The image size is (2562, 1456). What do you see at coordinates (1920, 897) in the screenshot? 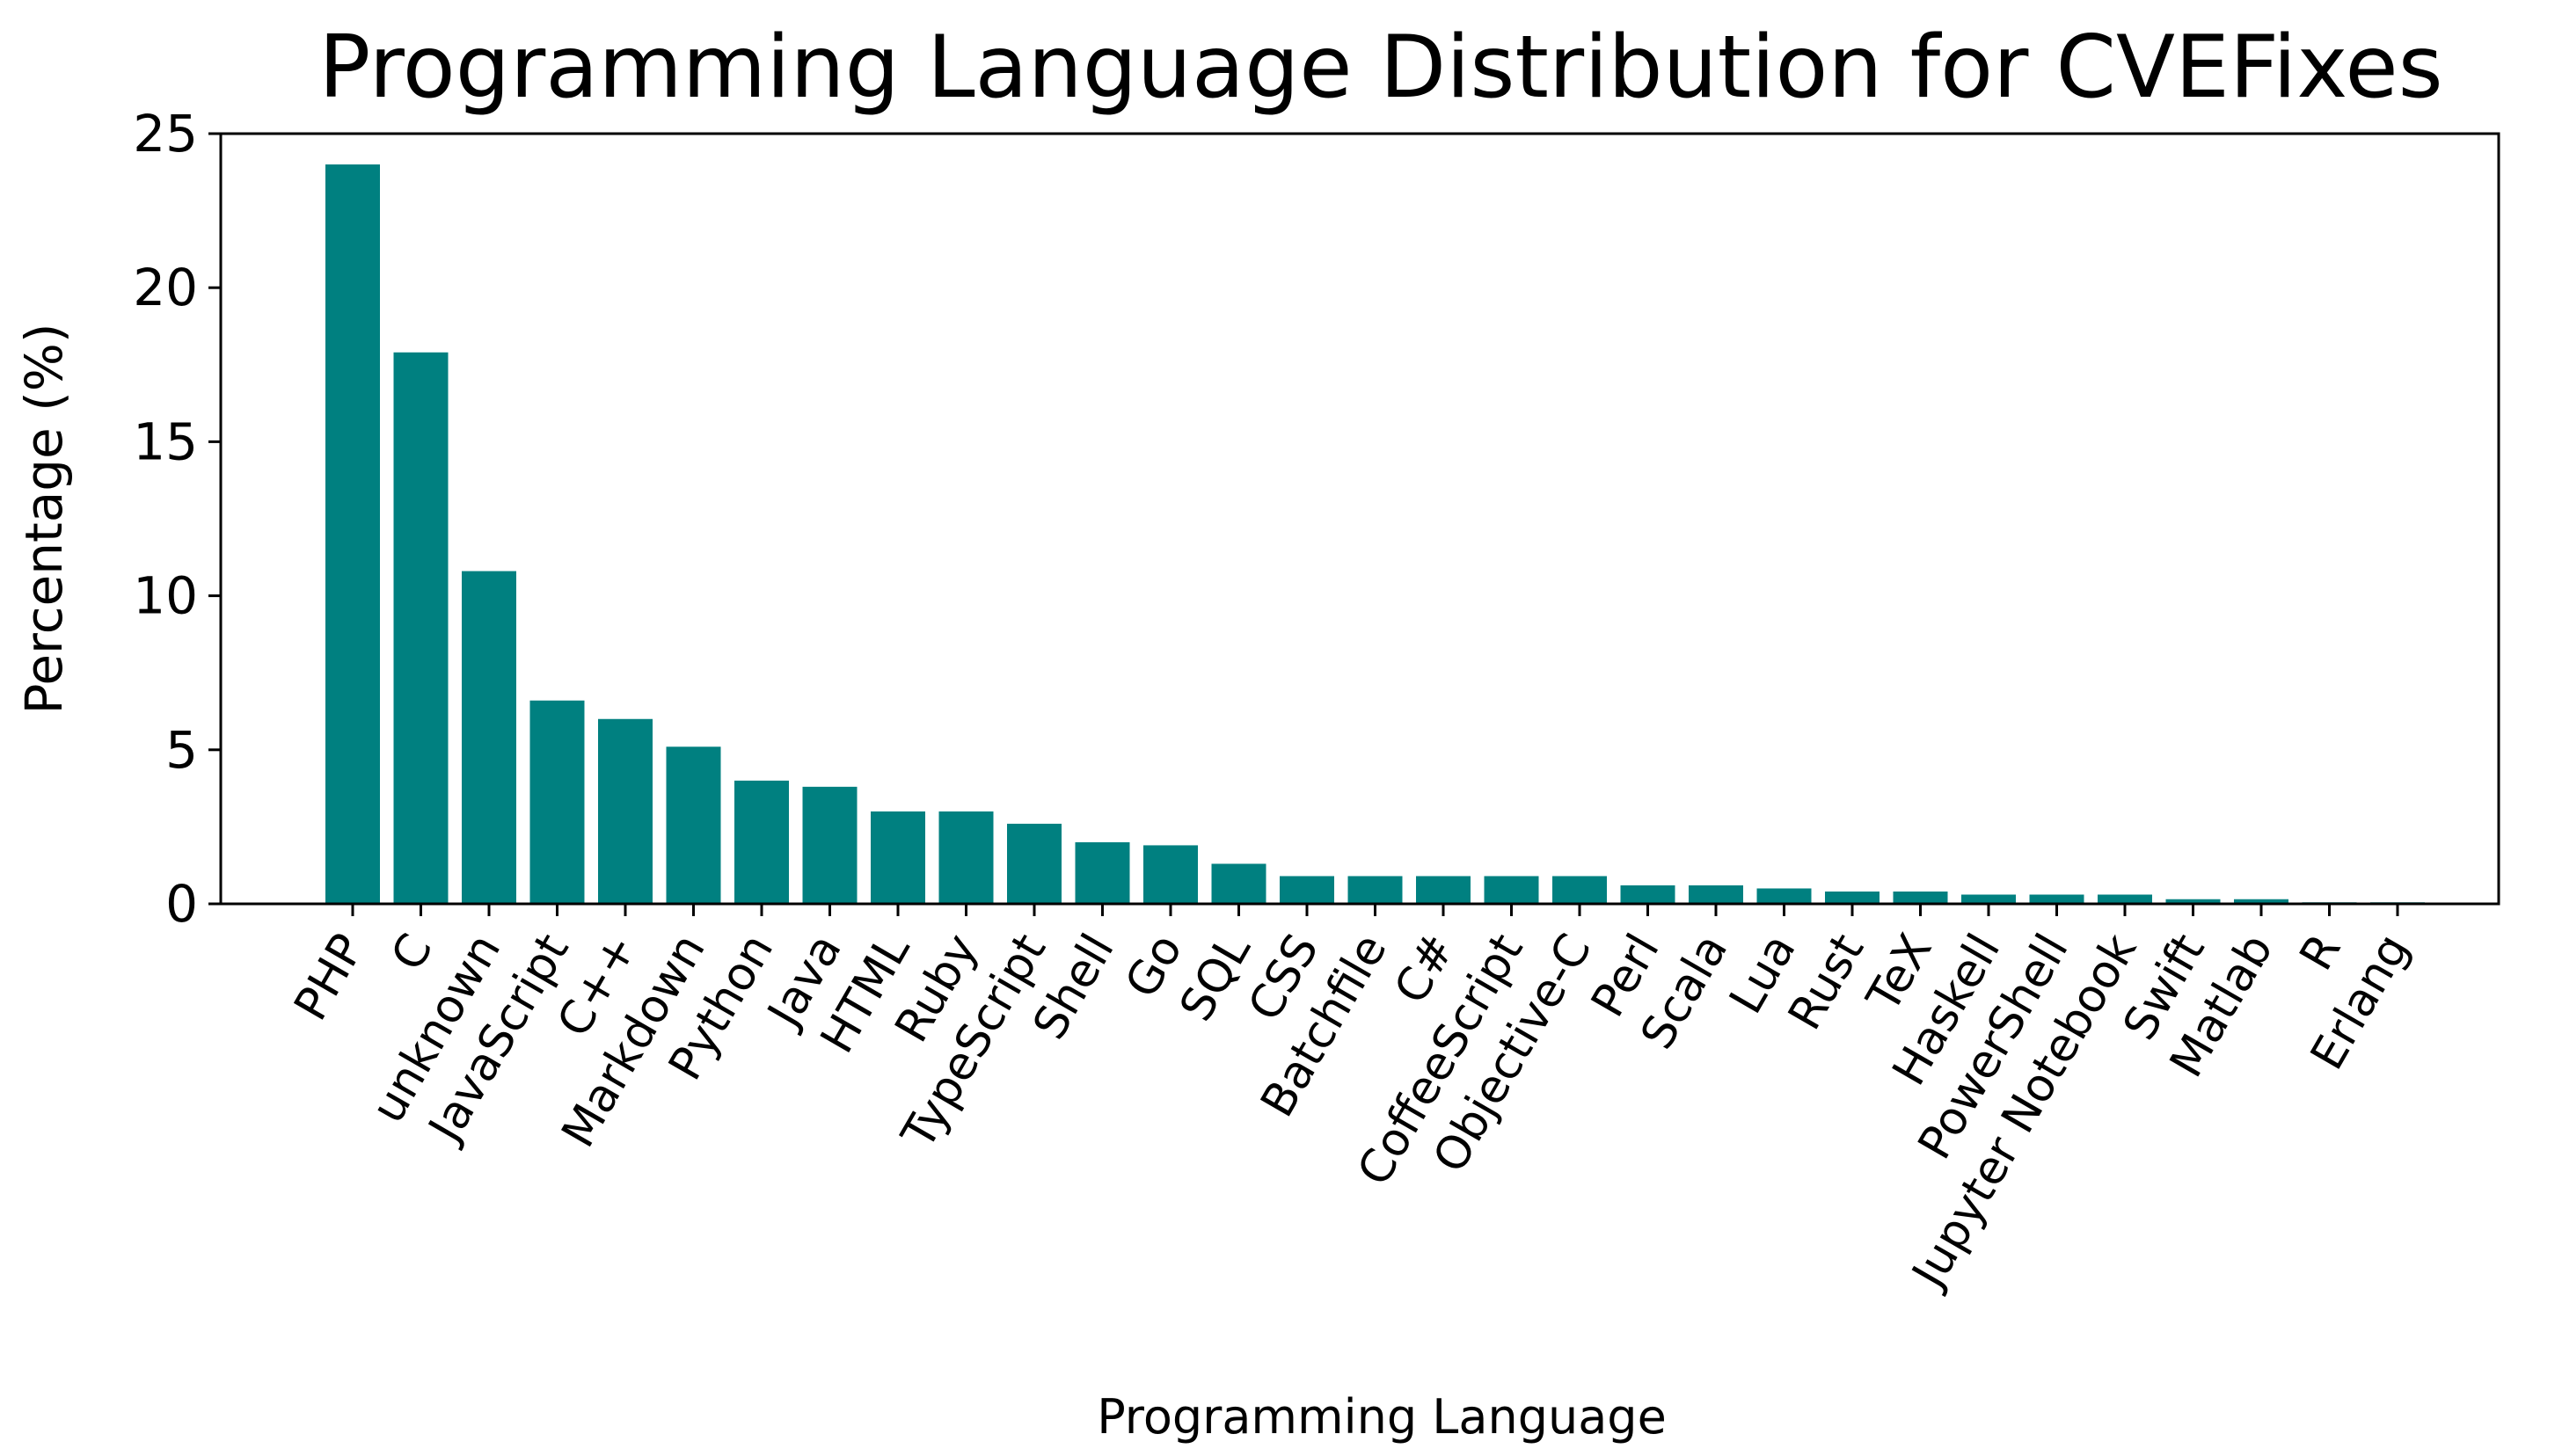
I see `bar-tex` at bounding box center [1920, 897].